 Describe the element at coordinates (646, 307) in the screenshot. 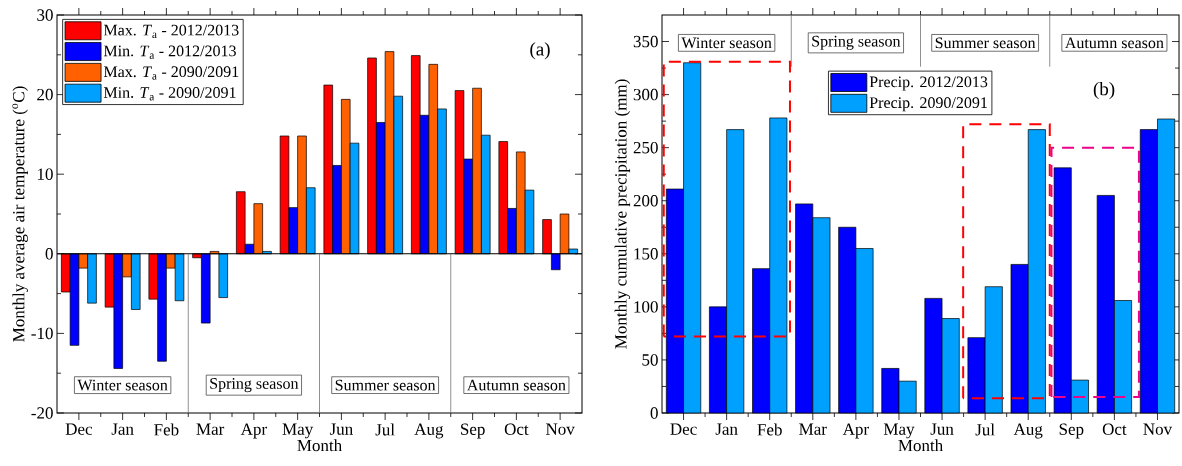

I see `y-tick-label: 100` at that location.